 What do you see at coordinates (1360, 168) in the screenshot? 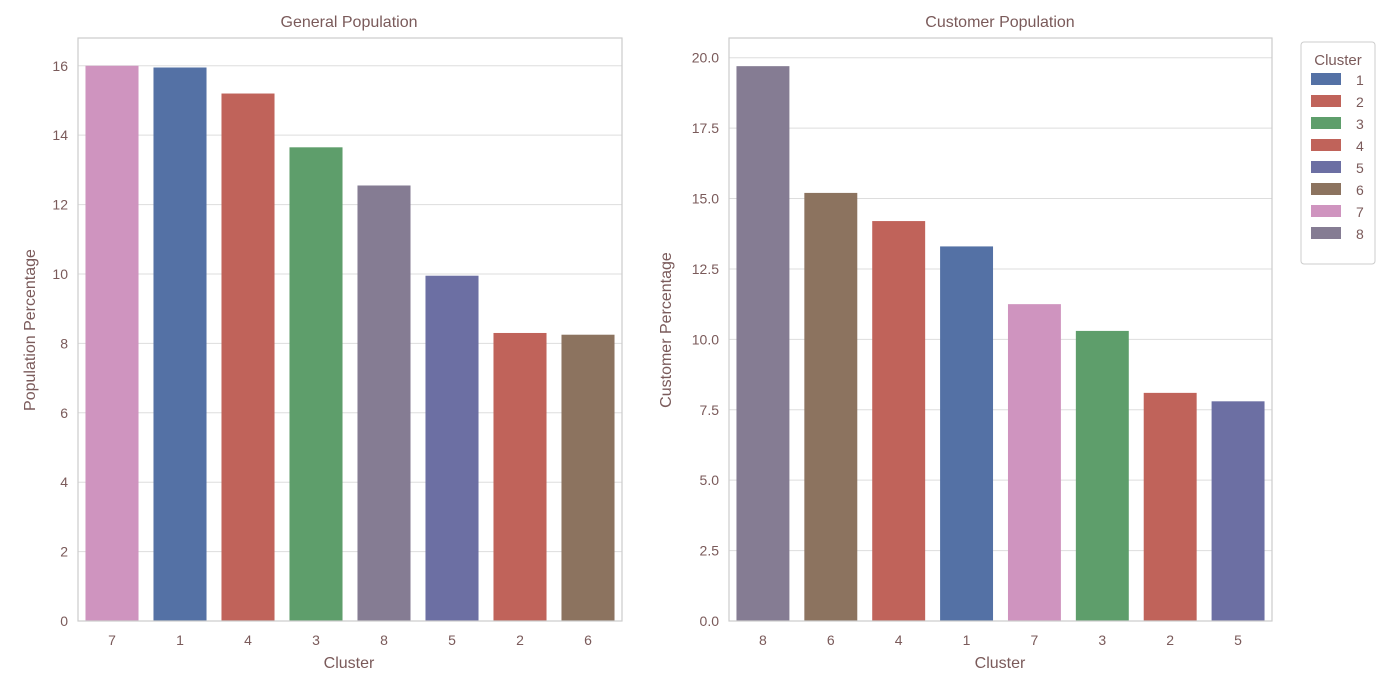
I see `legend-entry-label: 5` at bounding box center [1360, 168].